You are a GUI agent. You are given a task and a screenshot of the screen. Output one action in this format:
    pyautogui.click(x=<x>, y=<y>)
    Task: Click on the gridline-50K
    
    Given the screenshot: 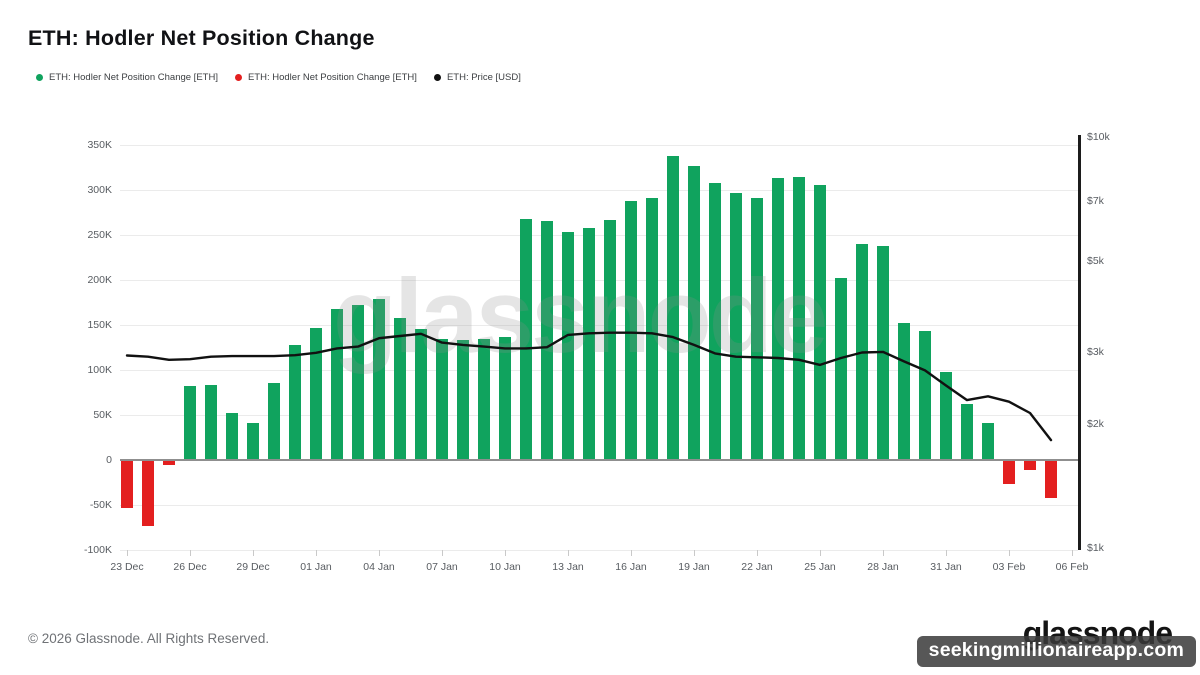 What is the action you would take?
    pyautogui.click(x=599, y=415)
    